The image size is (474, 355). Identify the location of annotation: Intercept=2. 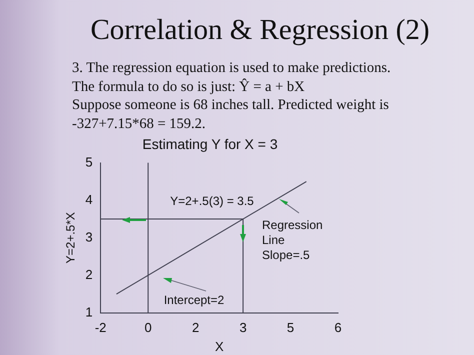
(194, 300).